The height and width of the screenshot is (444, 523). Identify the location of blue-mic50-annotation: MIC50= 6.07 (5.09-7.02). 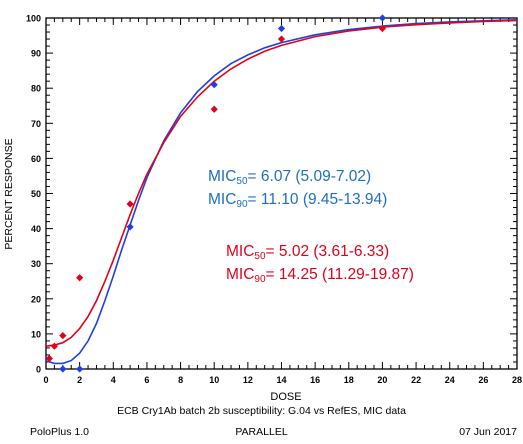
(289, 177).